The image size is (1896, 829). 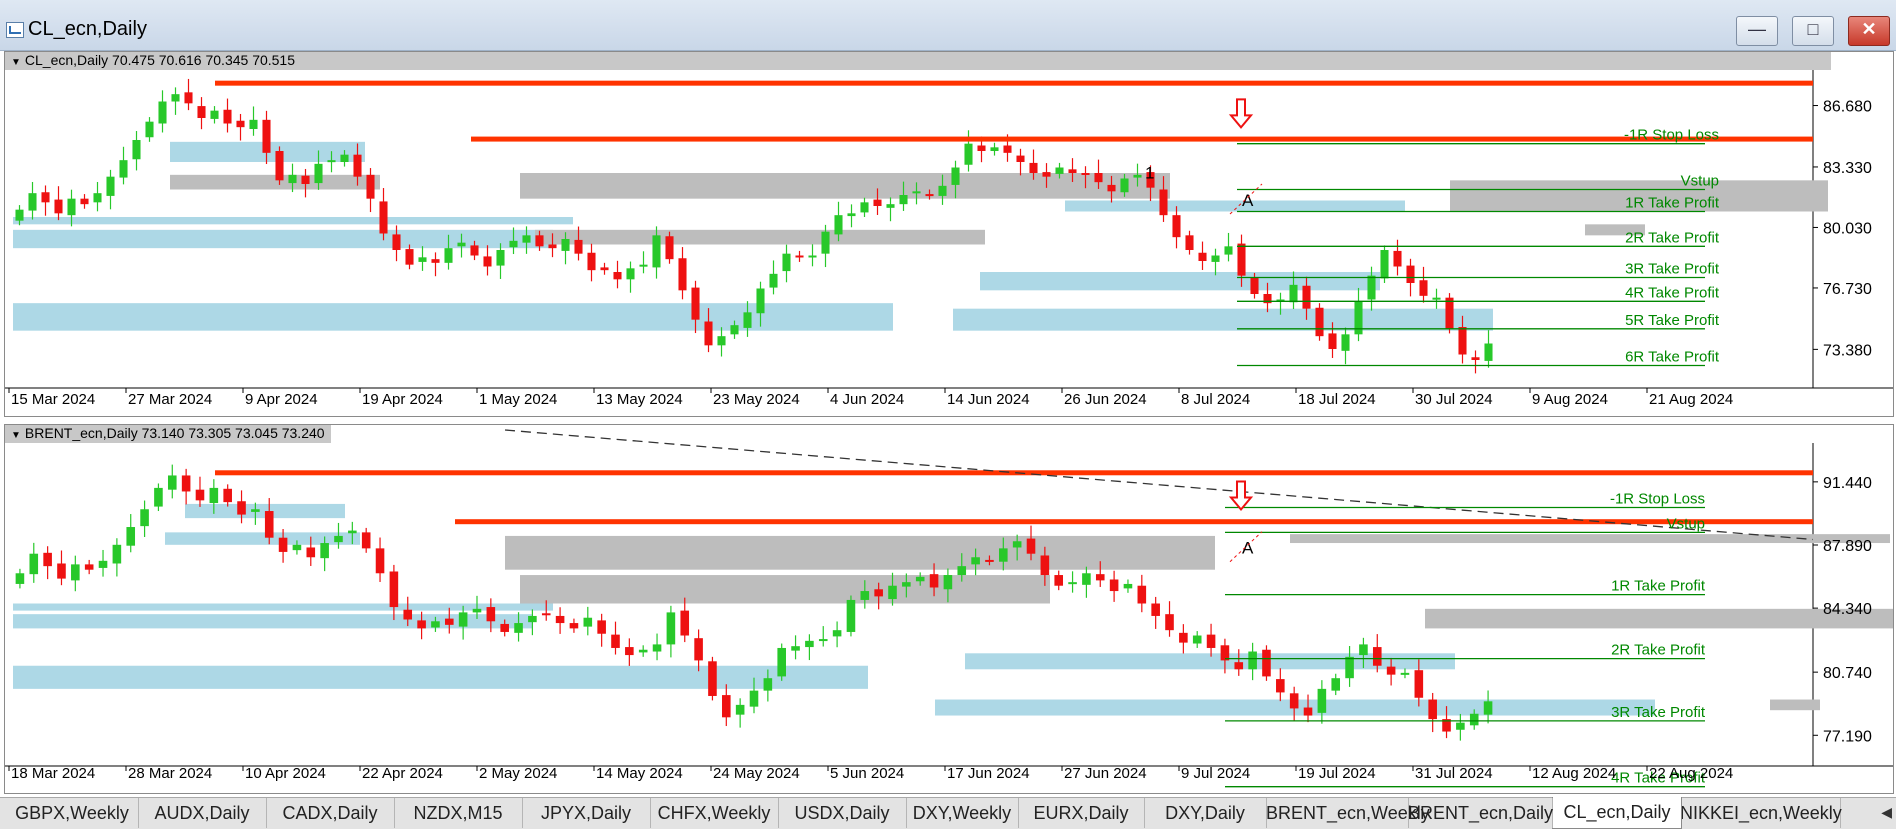 I want to click on date-label: 31 Jul 2024, so click(x=1454, y=773).